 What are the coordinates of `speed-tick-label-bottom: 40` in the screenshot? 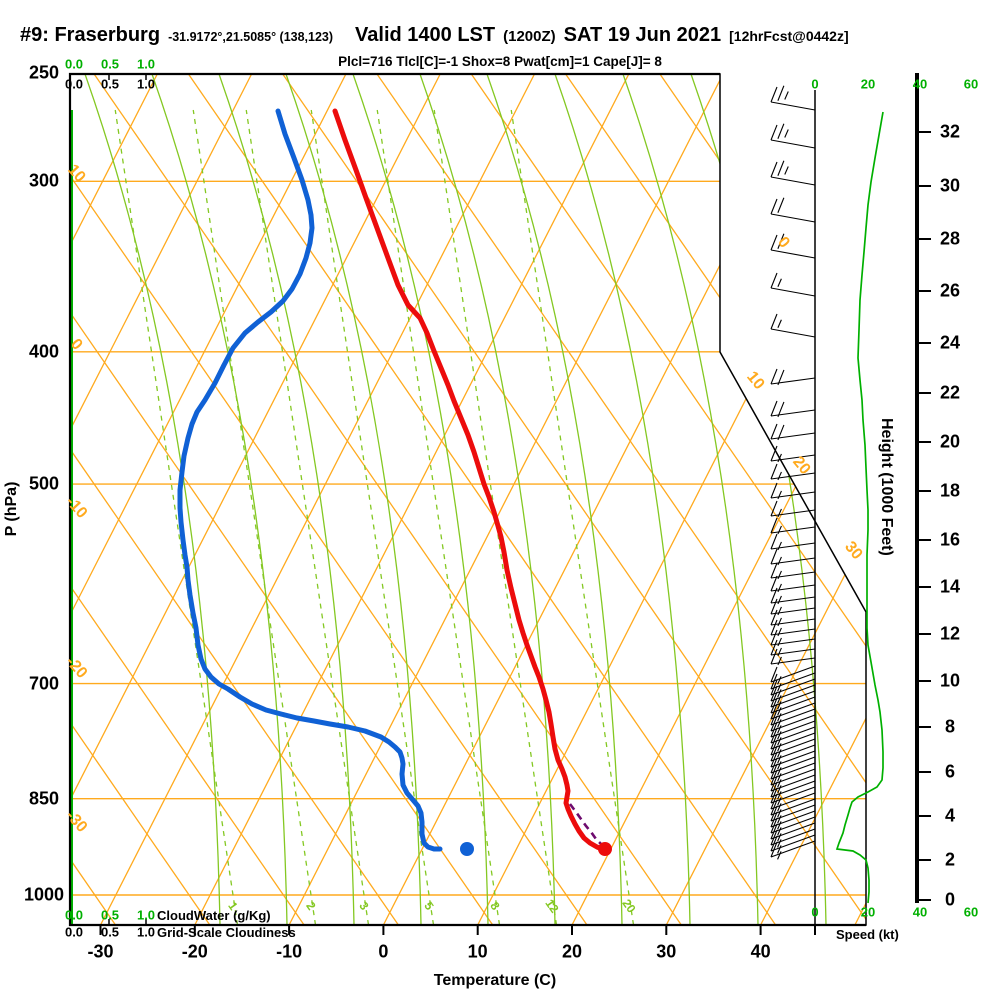 It's located at (920, 912).